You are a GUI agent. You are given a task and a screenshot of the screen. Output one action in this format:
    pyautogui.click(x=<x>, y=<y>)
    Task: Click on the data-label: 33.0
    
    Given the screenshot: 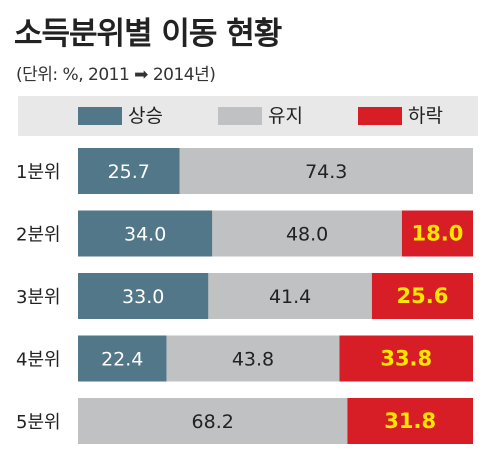 What is the action you would take?
    pyautogui.click(x=143, y=297)
    